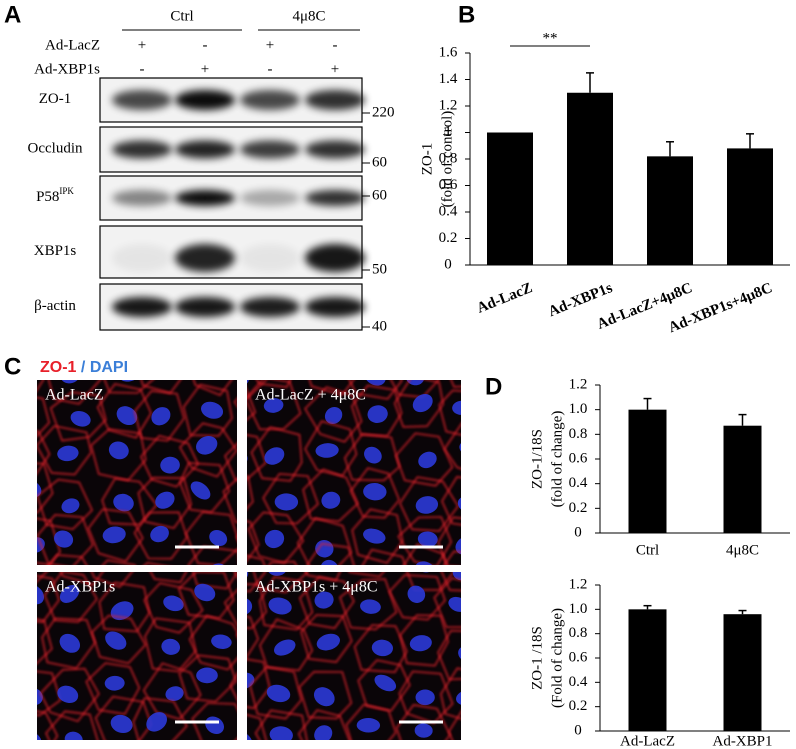  Describe the element at coordinates (72, 45) in the screenshot. I see `treatment-label: Ad-LacZ` at that location.